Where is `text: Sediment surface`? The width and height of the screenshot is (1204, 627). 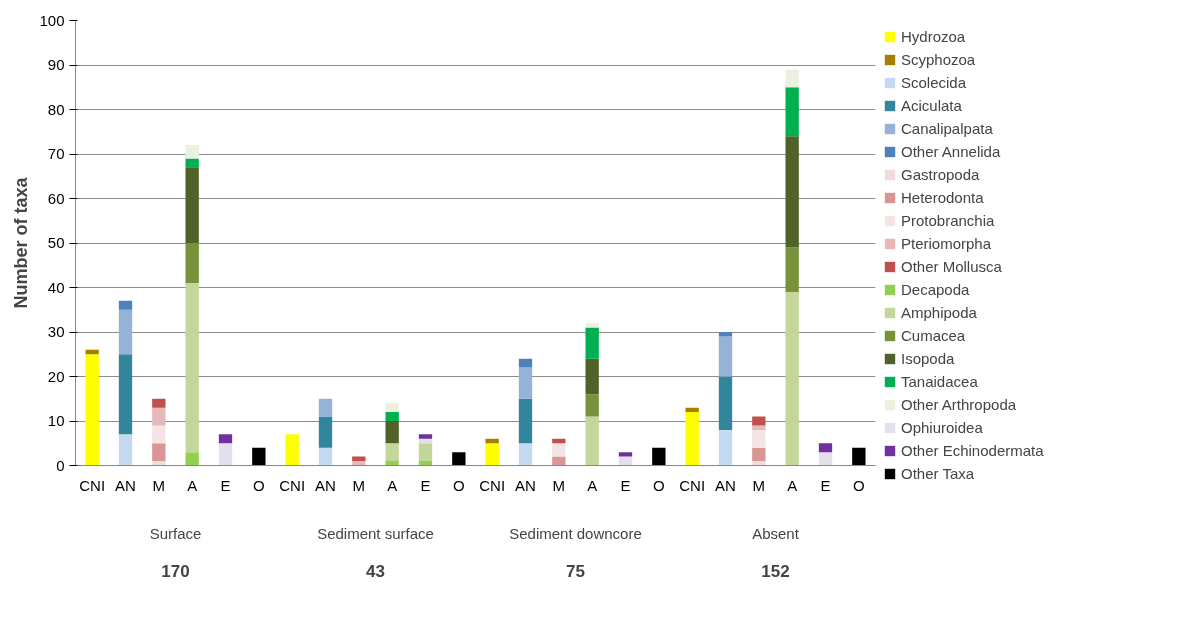
text: Sediment surface is located at coordinates (375, 533).